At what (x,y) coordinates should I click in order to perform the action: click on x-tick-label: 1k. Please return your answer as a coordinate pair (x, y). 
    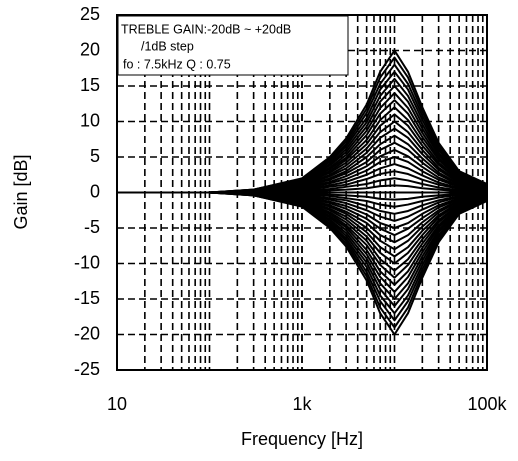
    Looking at the image, I should click on (302, 404).